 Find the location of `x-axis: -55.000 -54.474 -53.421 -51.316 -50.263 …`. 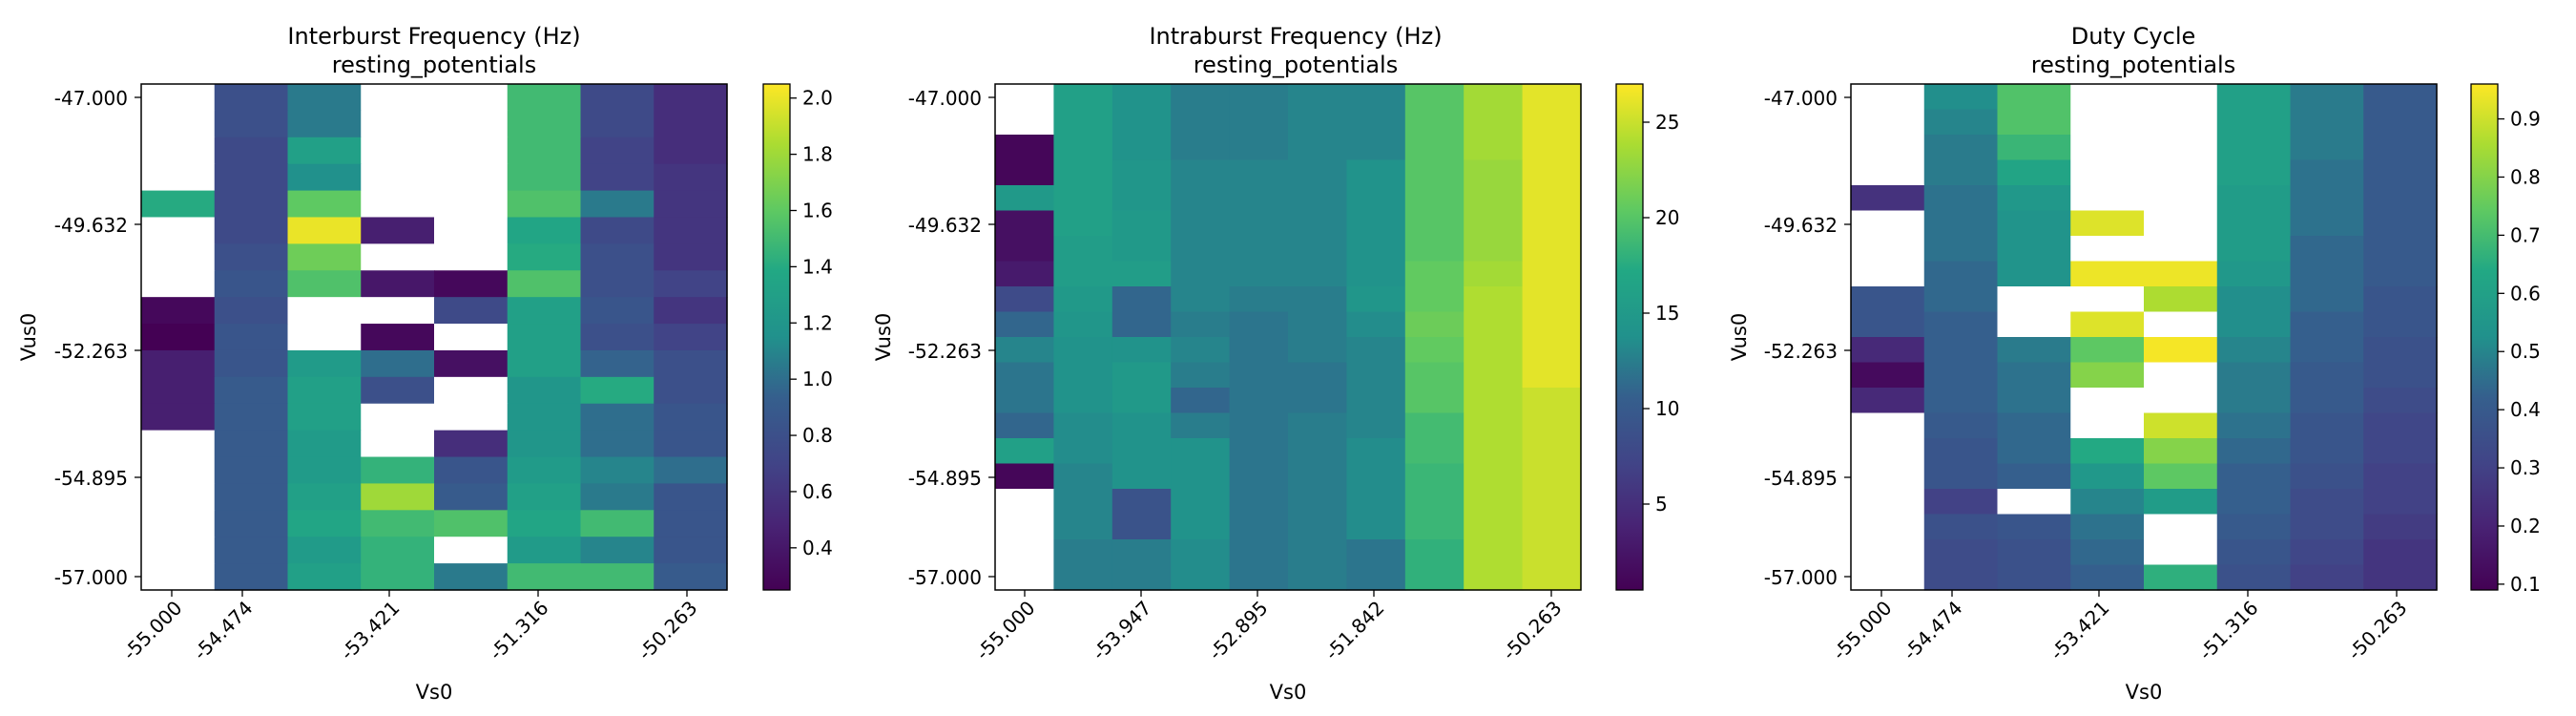

x-axis: -55.000 -54.474 -53.421 -51.316 -50.263 … is located at coordinates (410, 647).